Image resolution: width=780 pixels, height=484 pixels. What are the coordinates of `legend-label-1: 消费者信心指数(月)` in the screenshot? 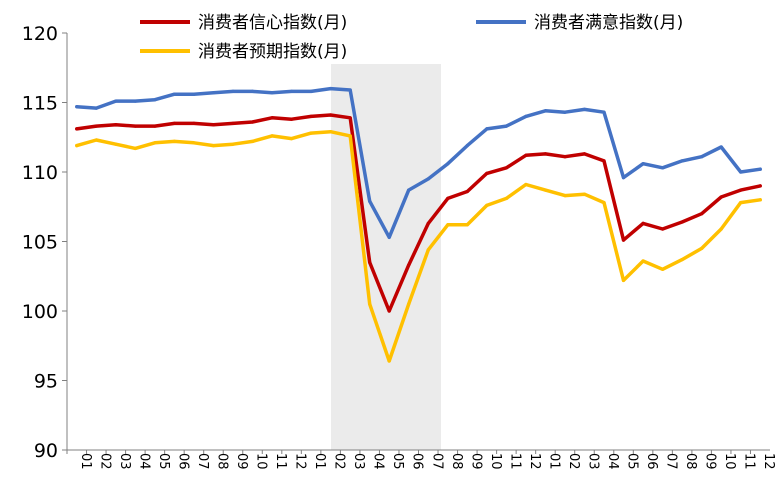 It's located at (272, 23).